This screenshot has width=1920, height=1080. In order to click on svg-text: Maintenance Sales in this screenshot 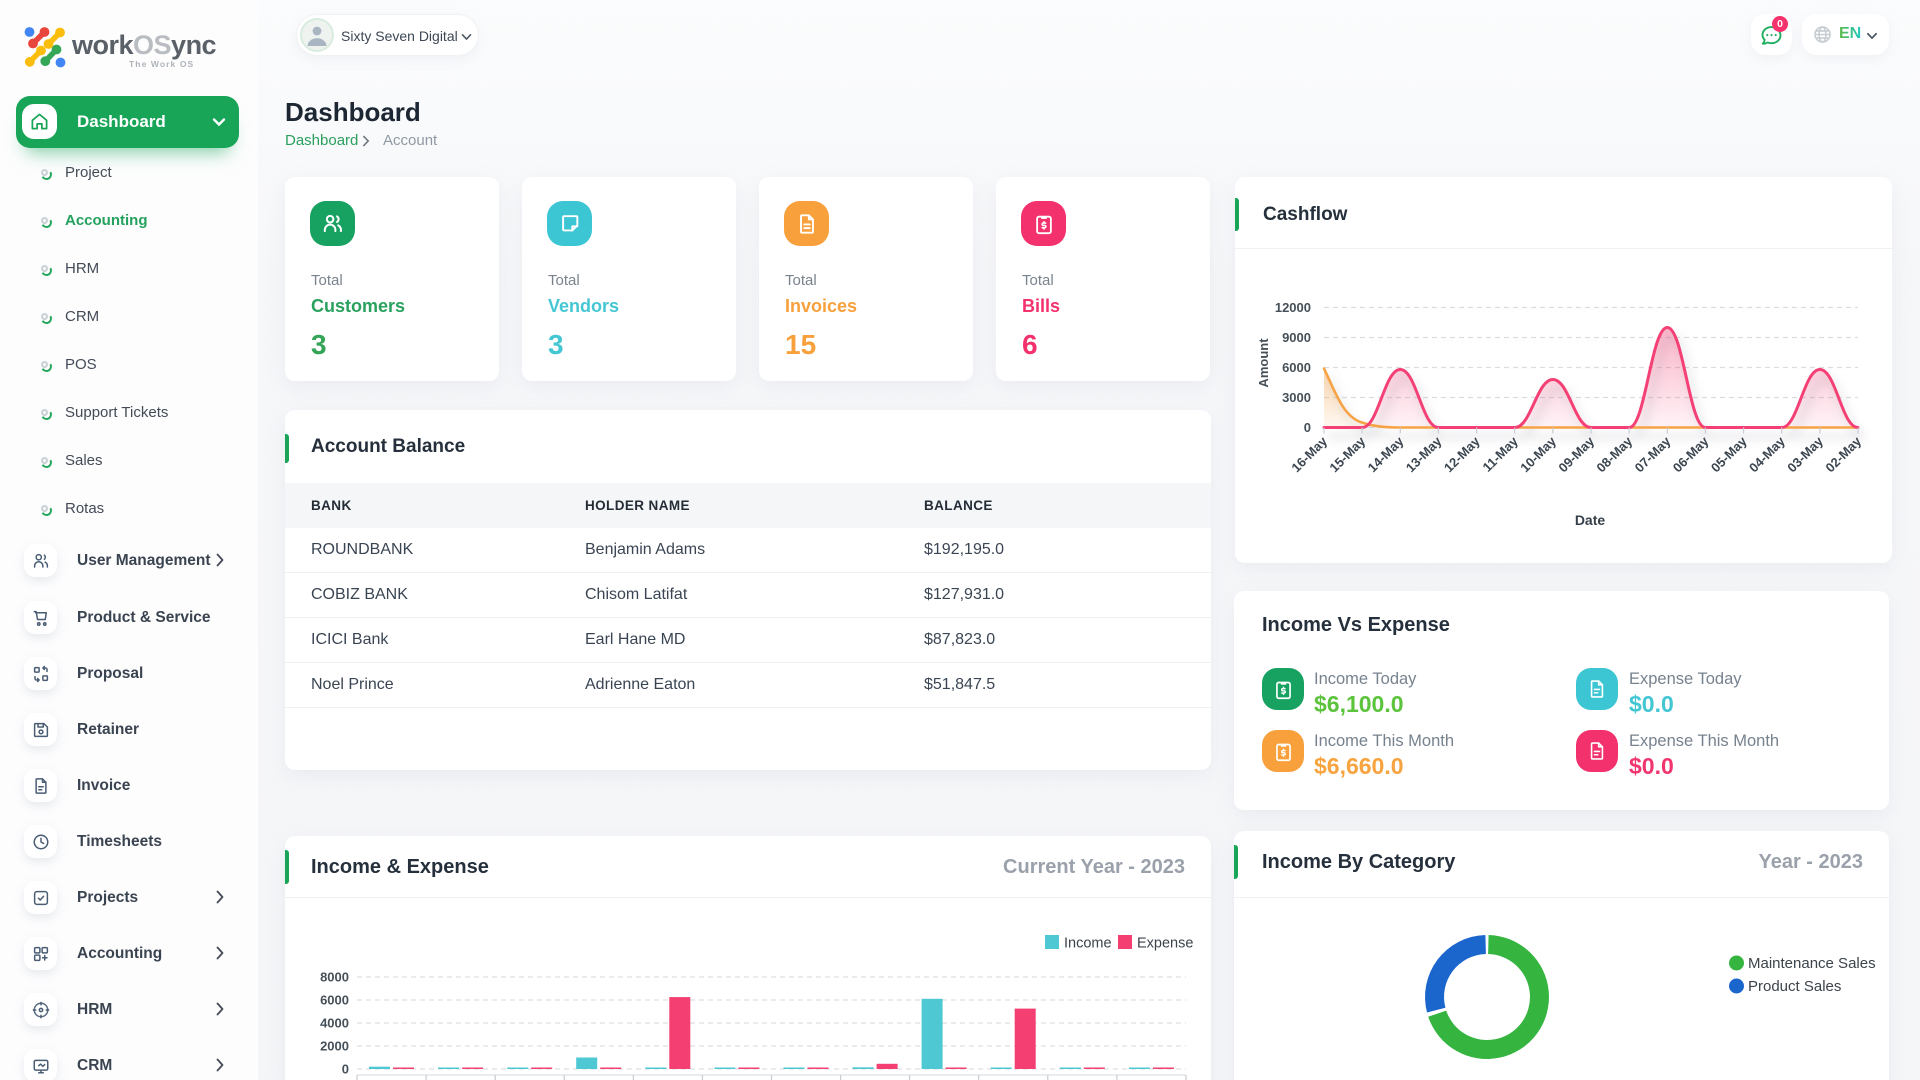, I will do `click(1812, 963)`.